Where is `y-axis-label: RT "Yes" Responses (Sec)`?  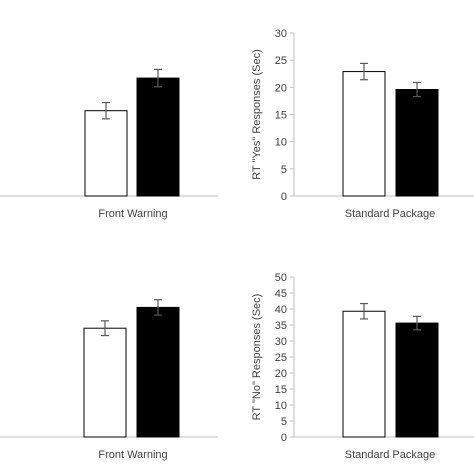 y-axis-label: RT "Yes" Responses (Sec) is located at coordinates (257, 114).